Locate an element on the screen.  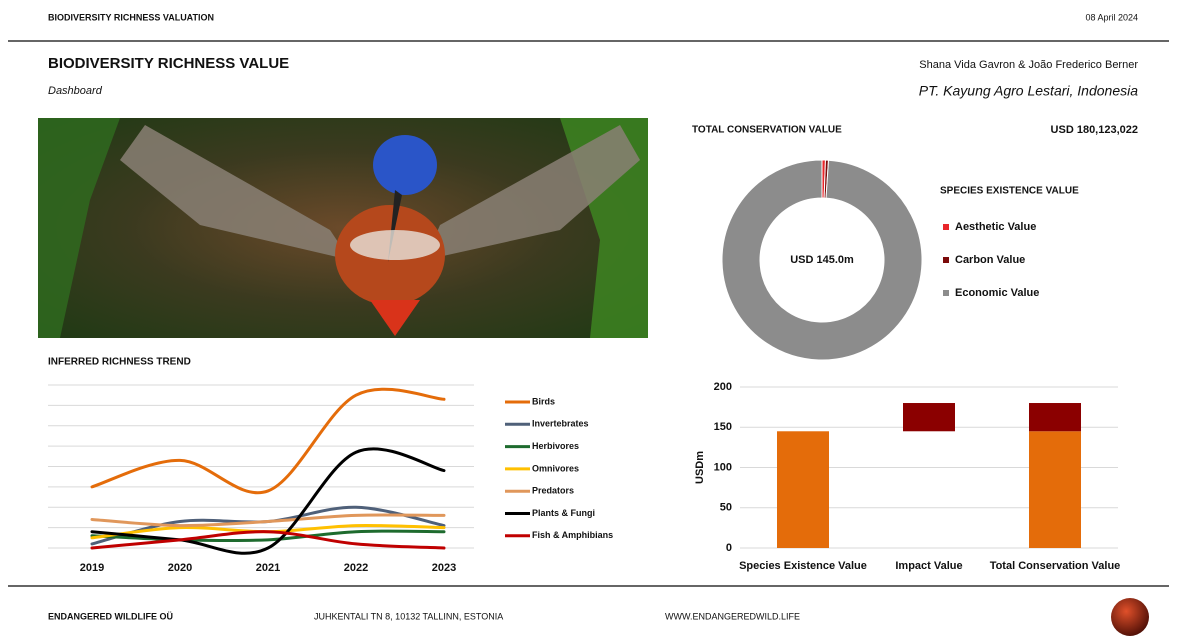
y-tick-label: 50 is located at coordinates (726, 508).